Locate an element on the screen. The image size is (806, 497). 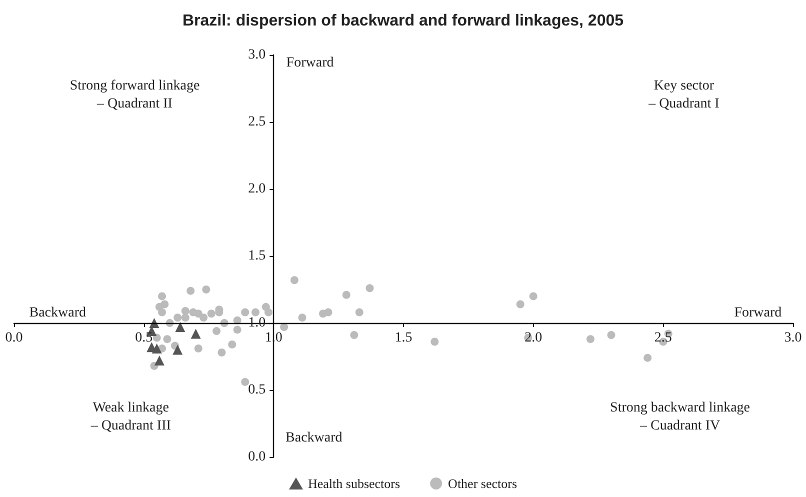
y-tick-label: 0.5 is located at coordinates (257, 390).